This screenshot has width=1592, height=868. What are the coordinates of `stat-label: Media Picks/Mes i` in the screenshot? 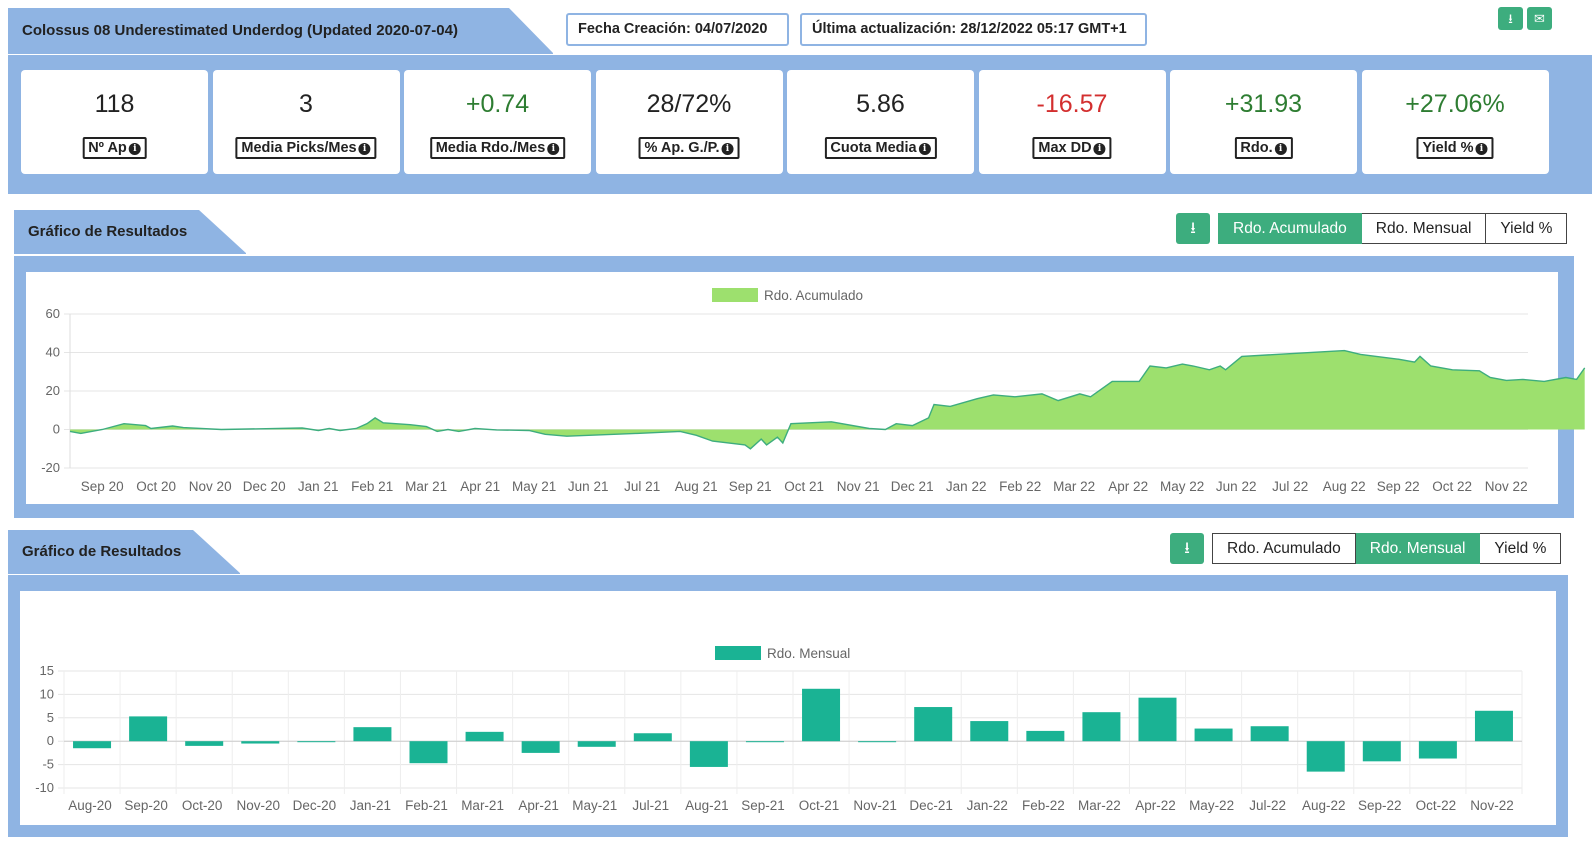 It's located at (306, 148).